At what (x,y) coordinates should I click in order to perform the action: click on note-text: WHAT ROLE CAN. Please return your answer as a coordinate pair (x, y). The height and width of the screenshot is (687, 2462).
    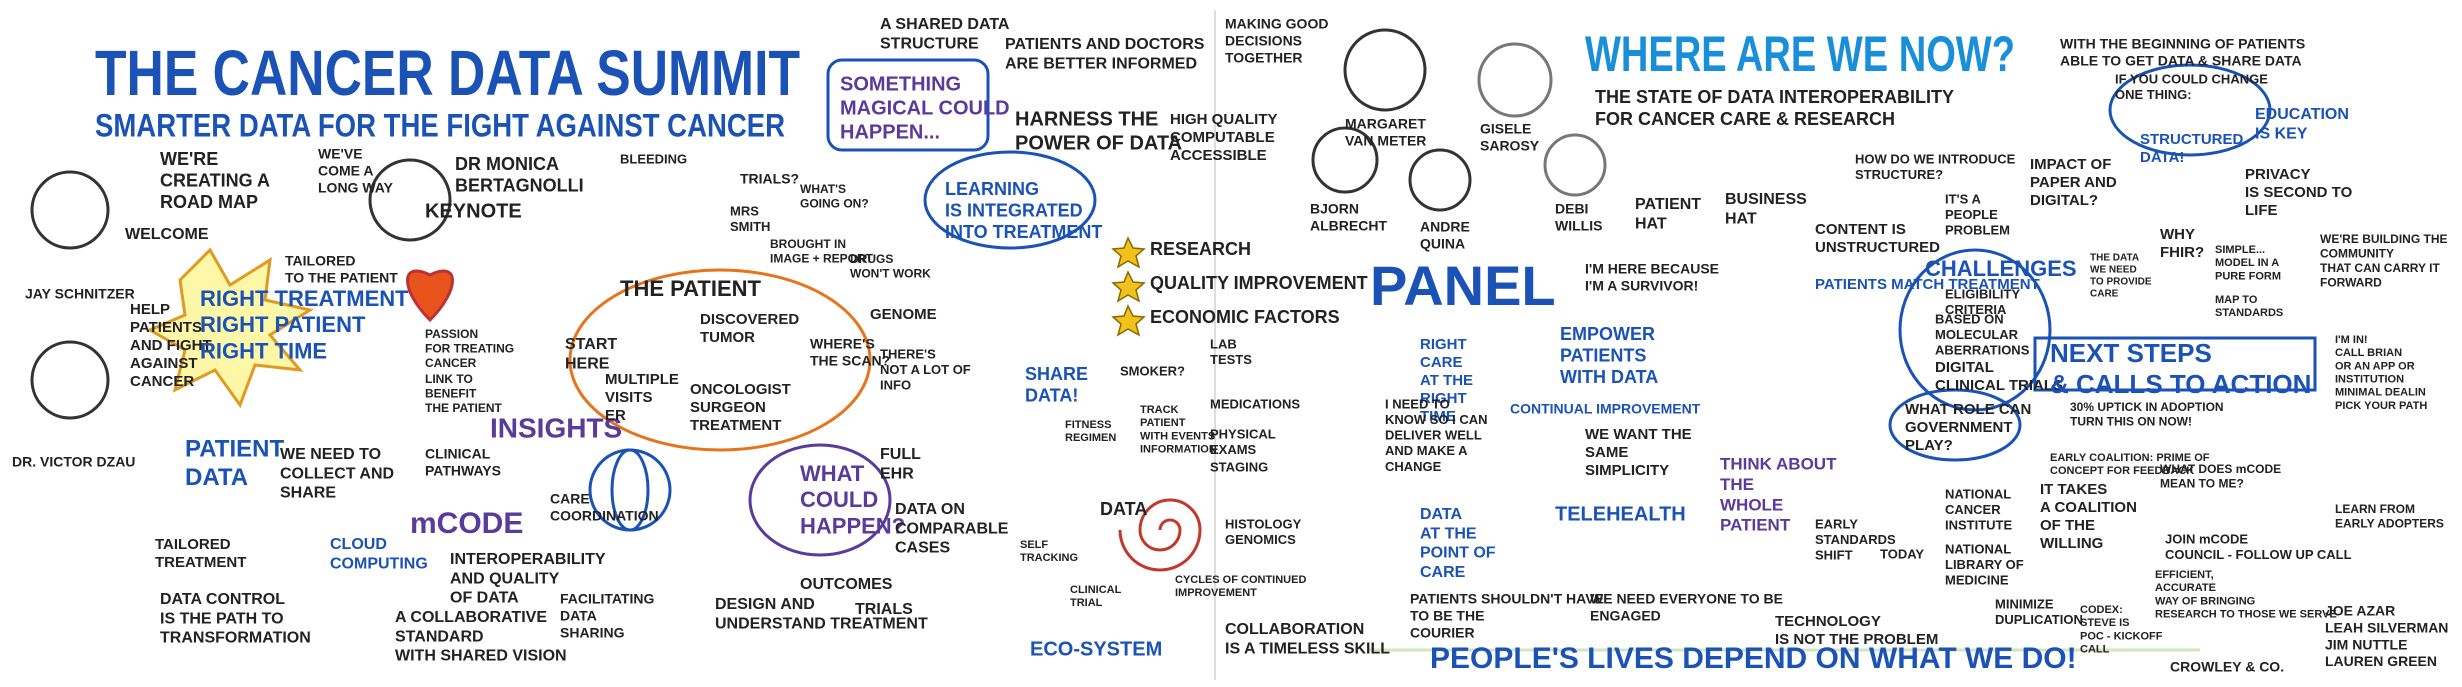
    Looking at the image, I should click on (1968, 409).